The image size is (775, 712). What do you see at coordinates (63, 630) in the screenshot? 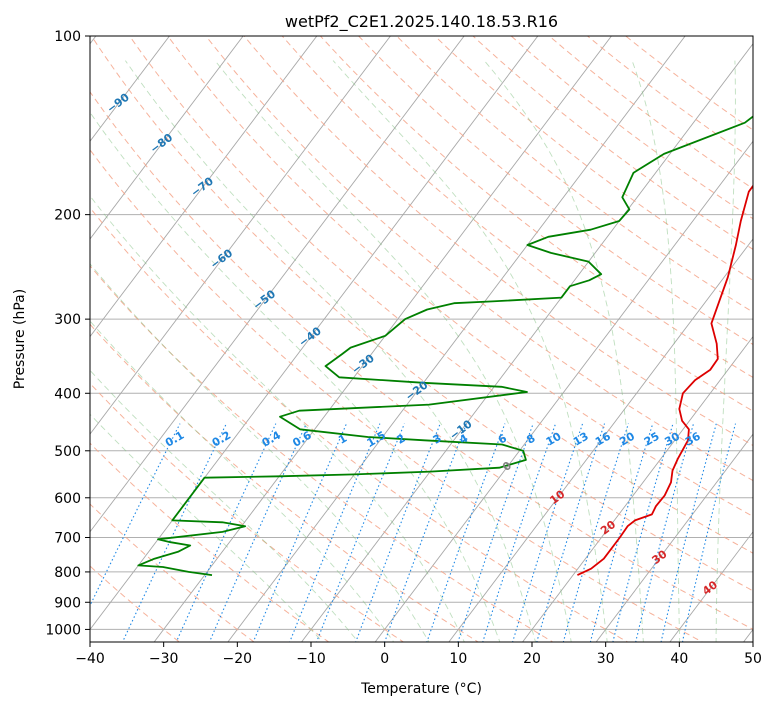
I see `y-tick-label: 1000` at bounding box center [63, 630].